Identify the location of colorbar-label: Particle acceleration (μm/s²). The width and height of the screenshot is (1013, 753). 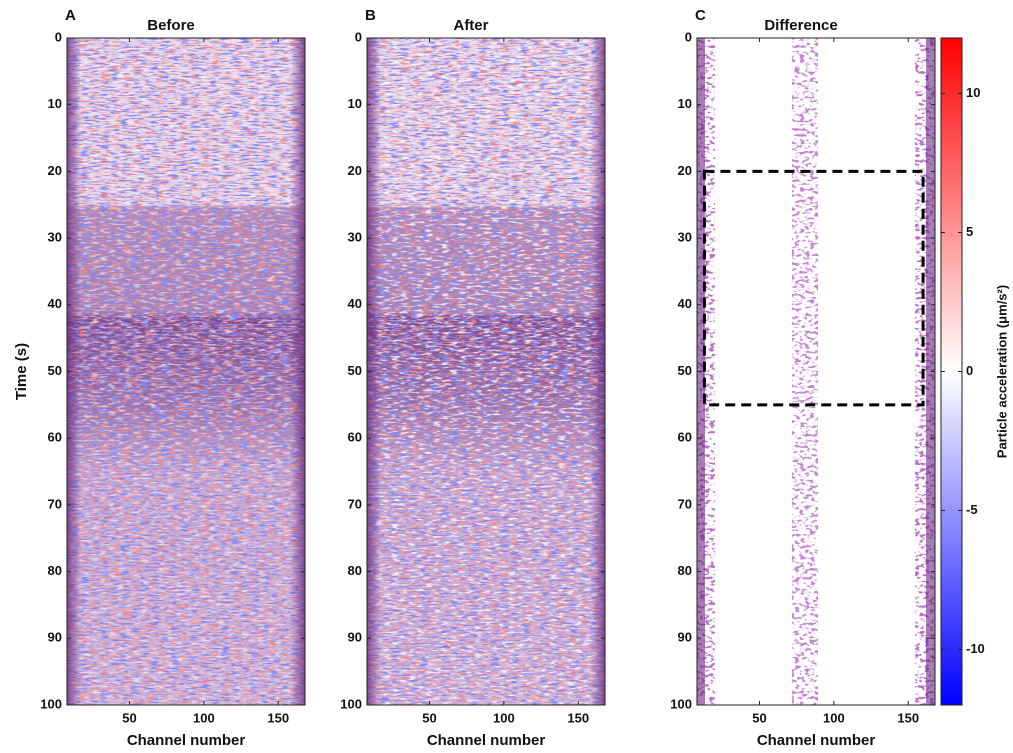
(1001, 371).